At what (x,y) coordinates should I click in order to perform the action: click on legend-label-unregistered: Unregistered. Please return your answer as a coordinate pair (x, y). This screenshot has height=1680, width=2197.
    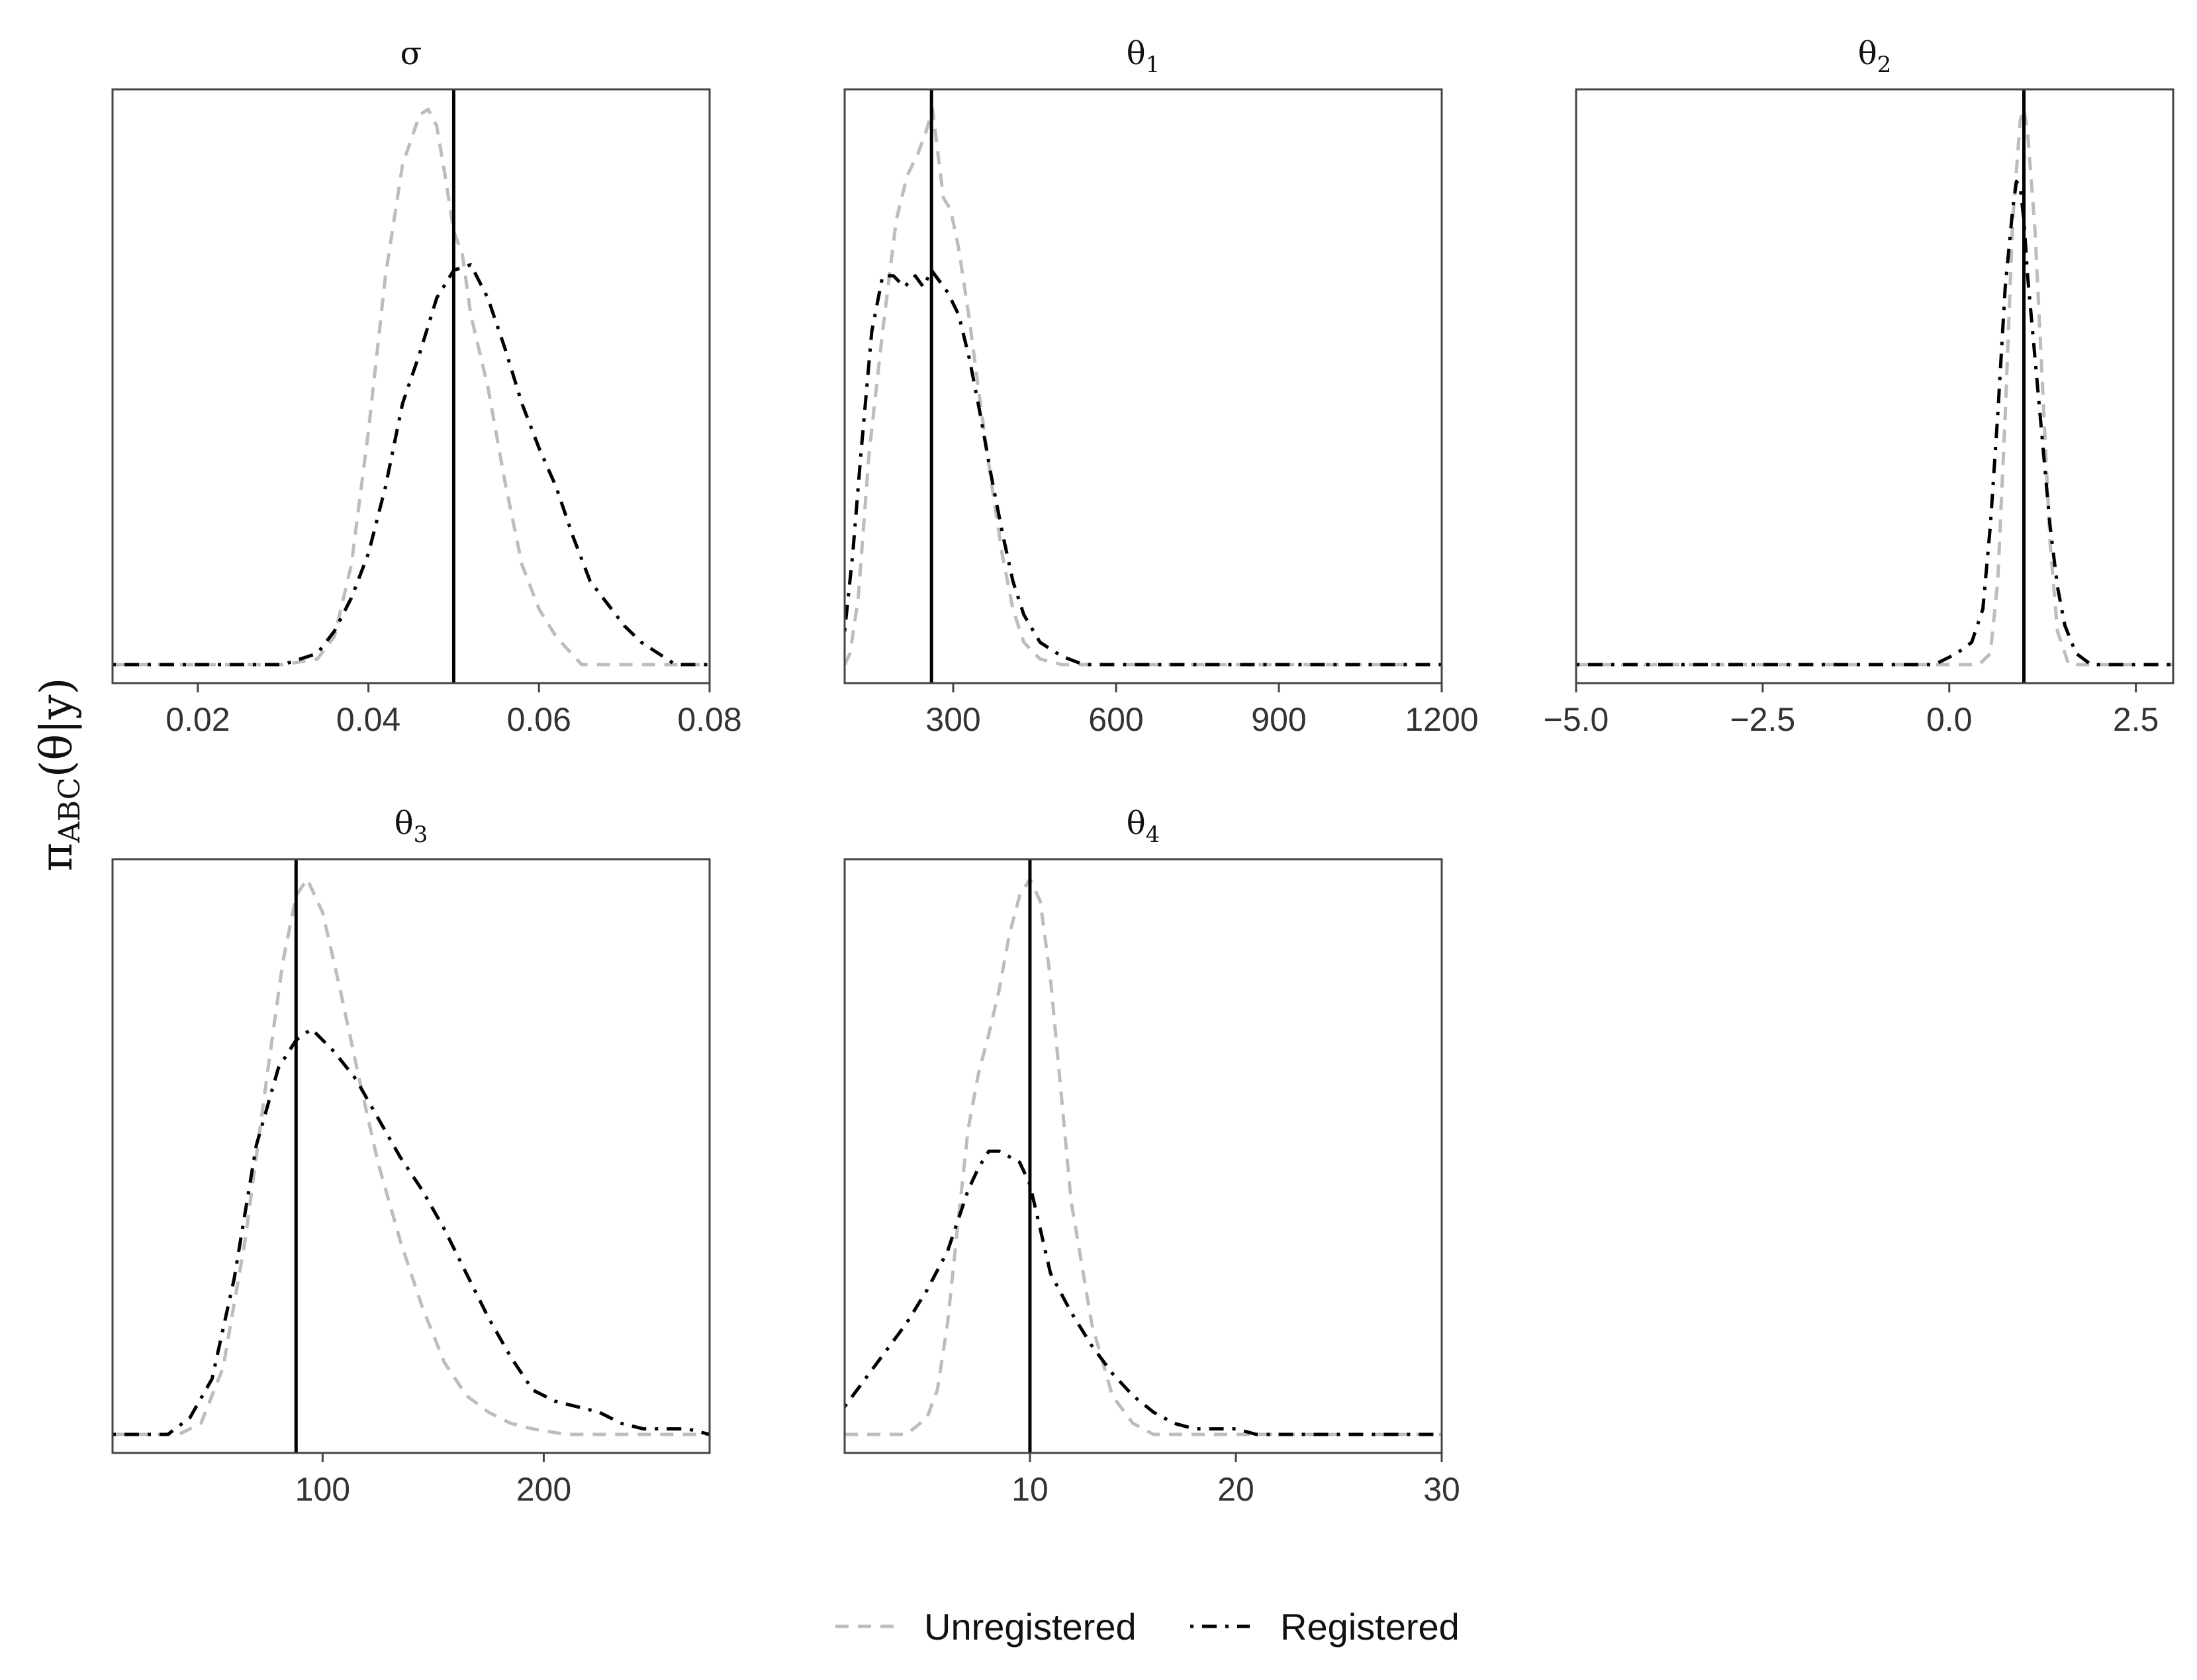
    Looking at the image, I should click on (1030, 1627).